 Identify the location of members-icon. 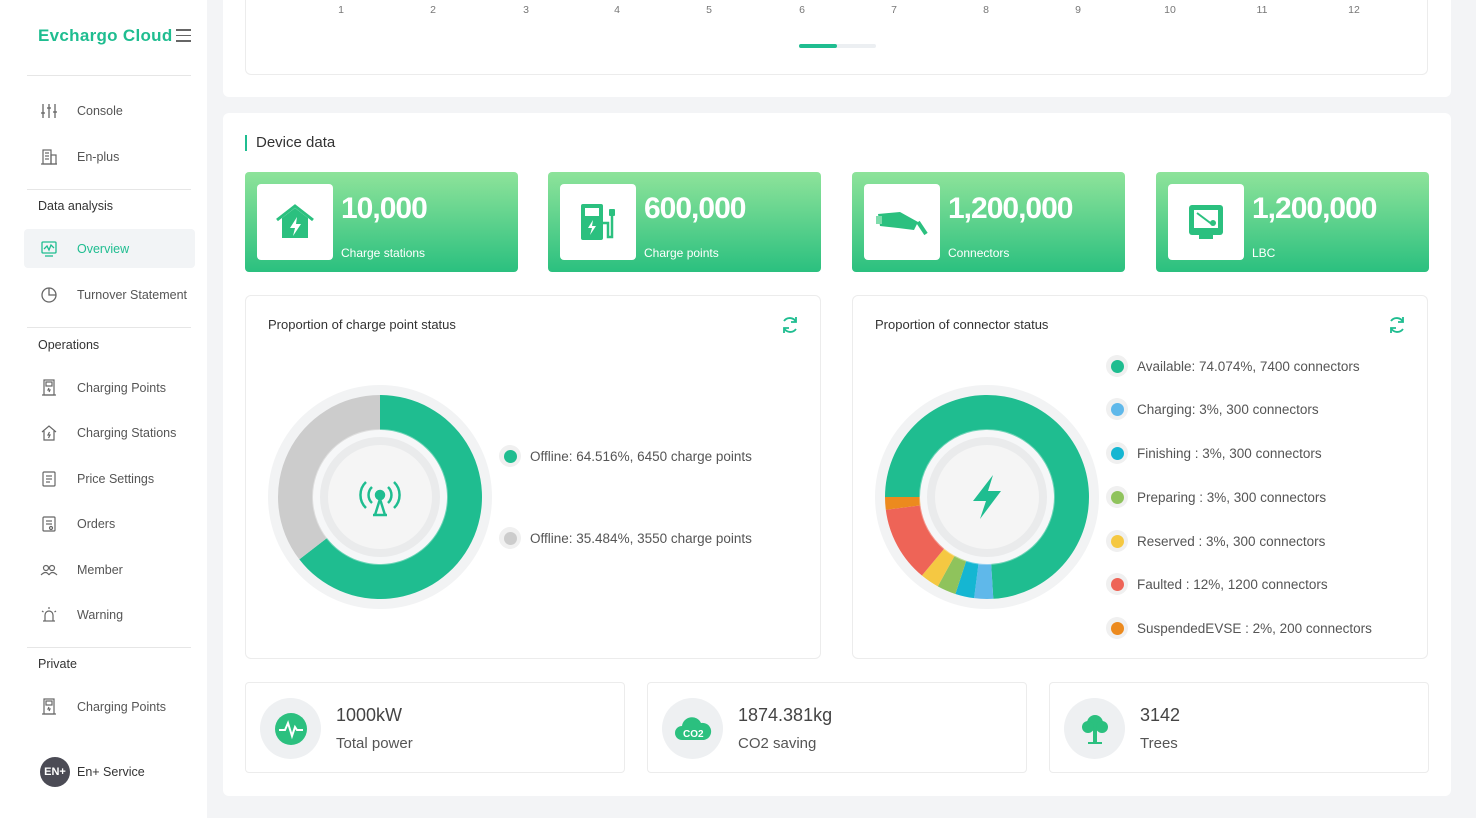
(49, 570).